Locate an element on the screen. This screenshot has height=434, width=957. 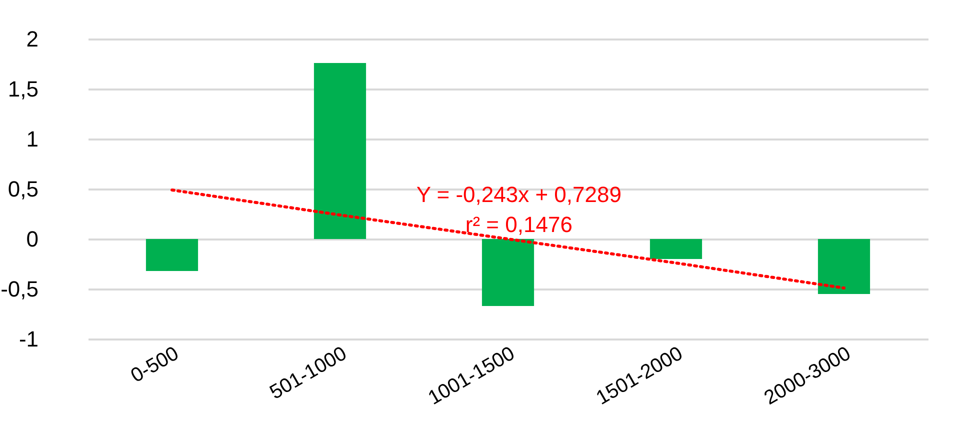
annotation: Y = -0,243x + 0,7289 is located at coordinates (519, 194).